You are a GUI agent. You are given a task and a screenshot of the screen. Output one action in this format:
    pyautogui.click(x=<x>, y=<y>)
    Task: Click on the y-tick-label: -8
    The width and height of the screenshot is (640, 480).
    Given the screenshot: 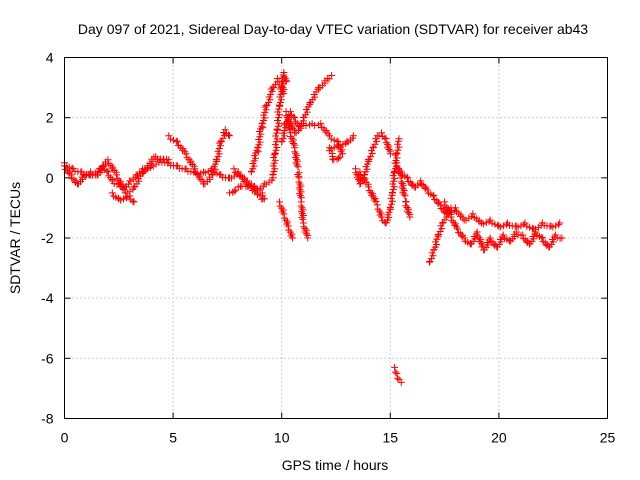 What is the action you would take?
    pyautogui.click(x=47, y=419)
    